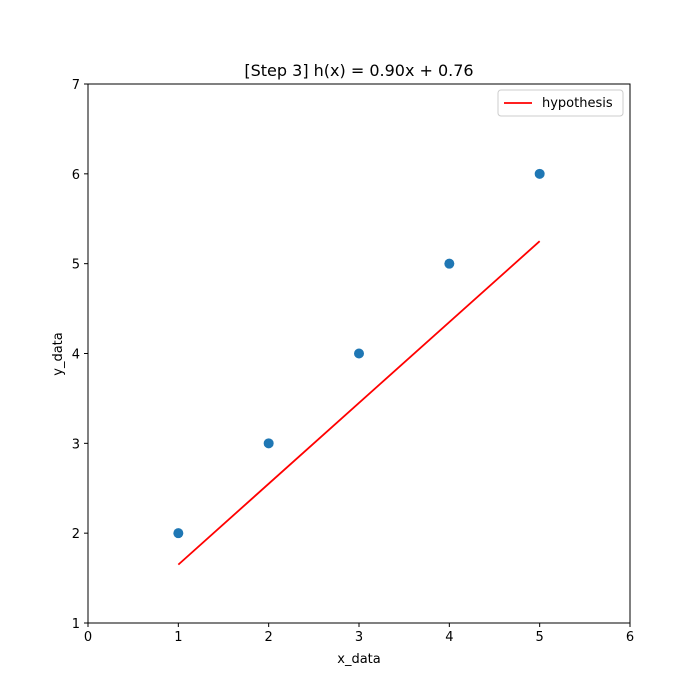 Image resolution: width=700 pixels, height=700 pixels. I want to click on x-tick-label-4: 4, so click(449, 637).